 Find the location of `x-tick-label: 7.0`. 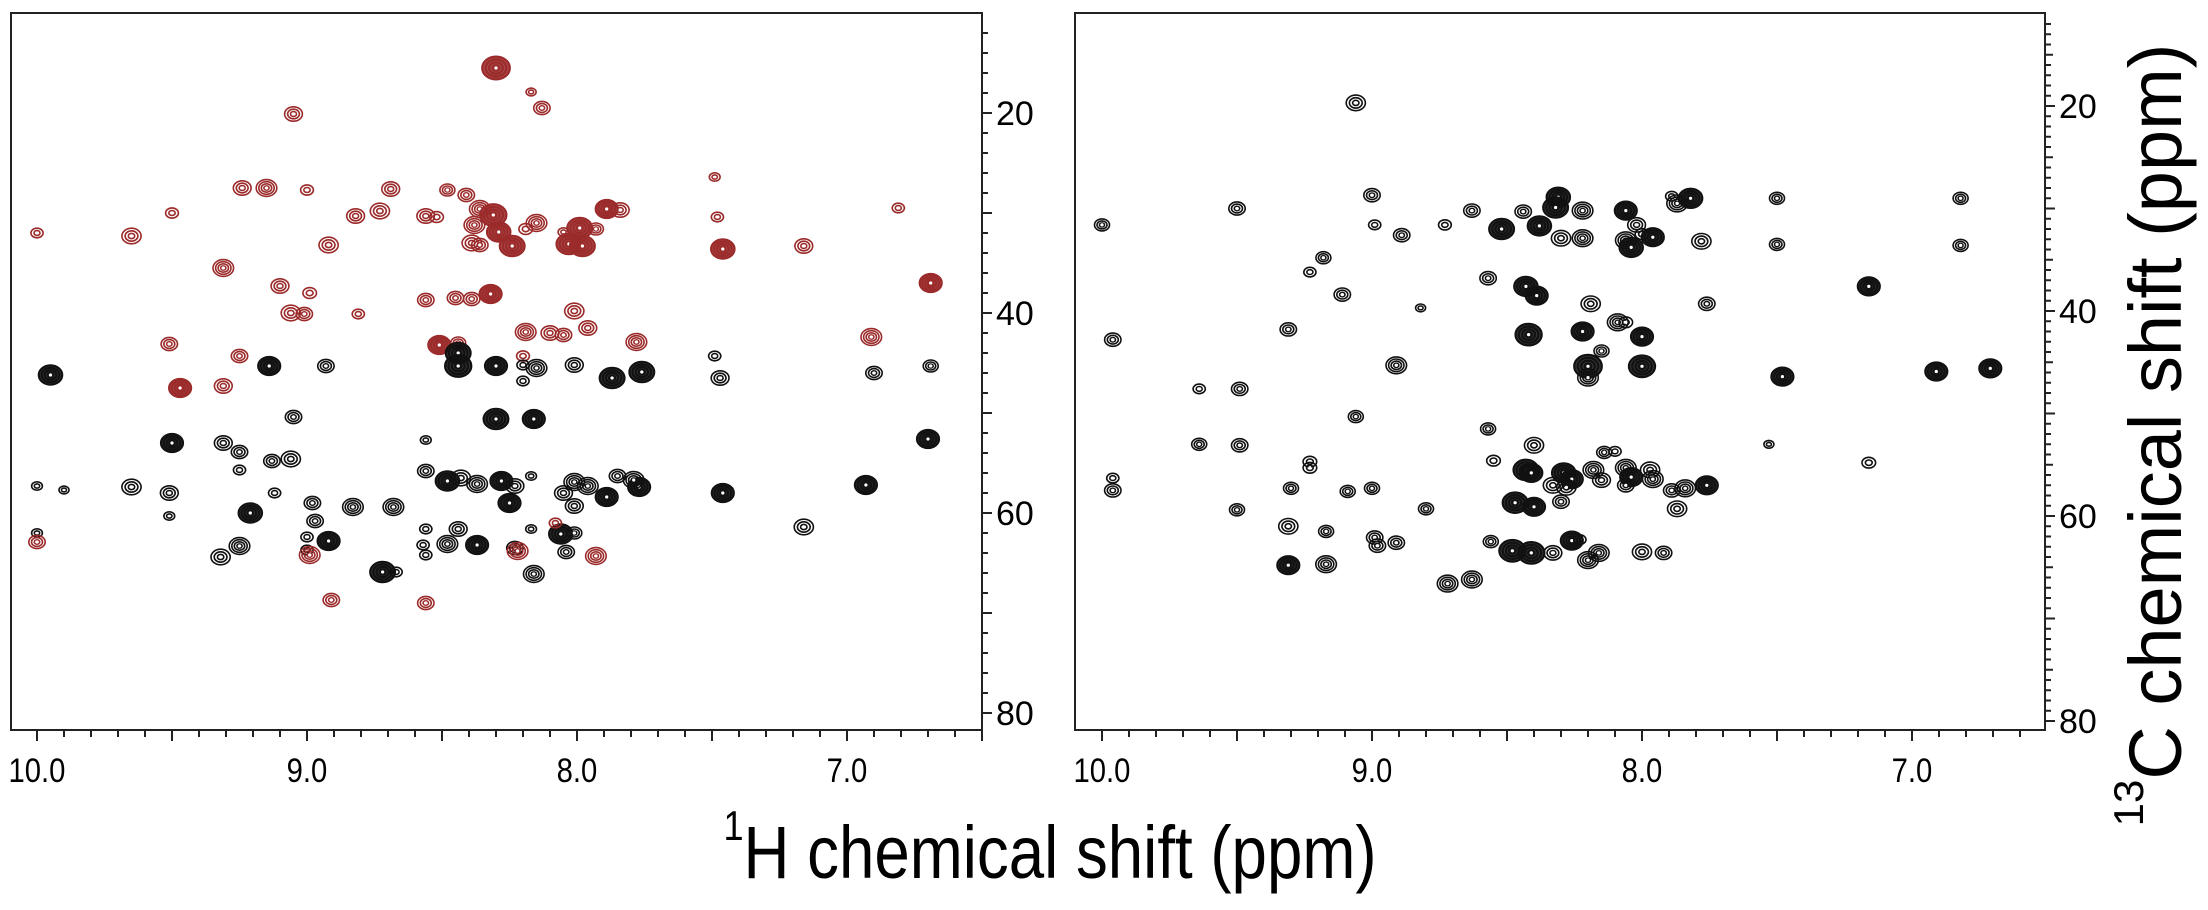

x-tick-label: 7.0 is located at coordinates (1912, 770).